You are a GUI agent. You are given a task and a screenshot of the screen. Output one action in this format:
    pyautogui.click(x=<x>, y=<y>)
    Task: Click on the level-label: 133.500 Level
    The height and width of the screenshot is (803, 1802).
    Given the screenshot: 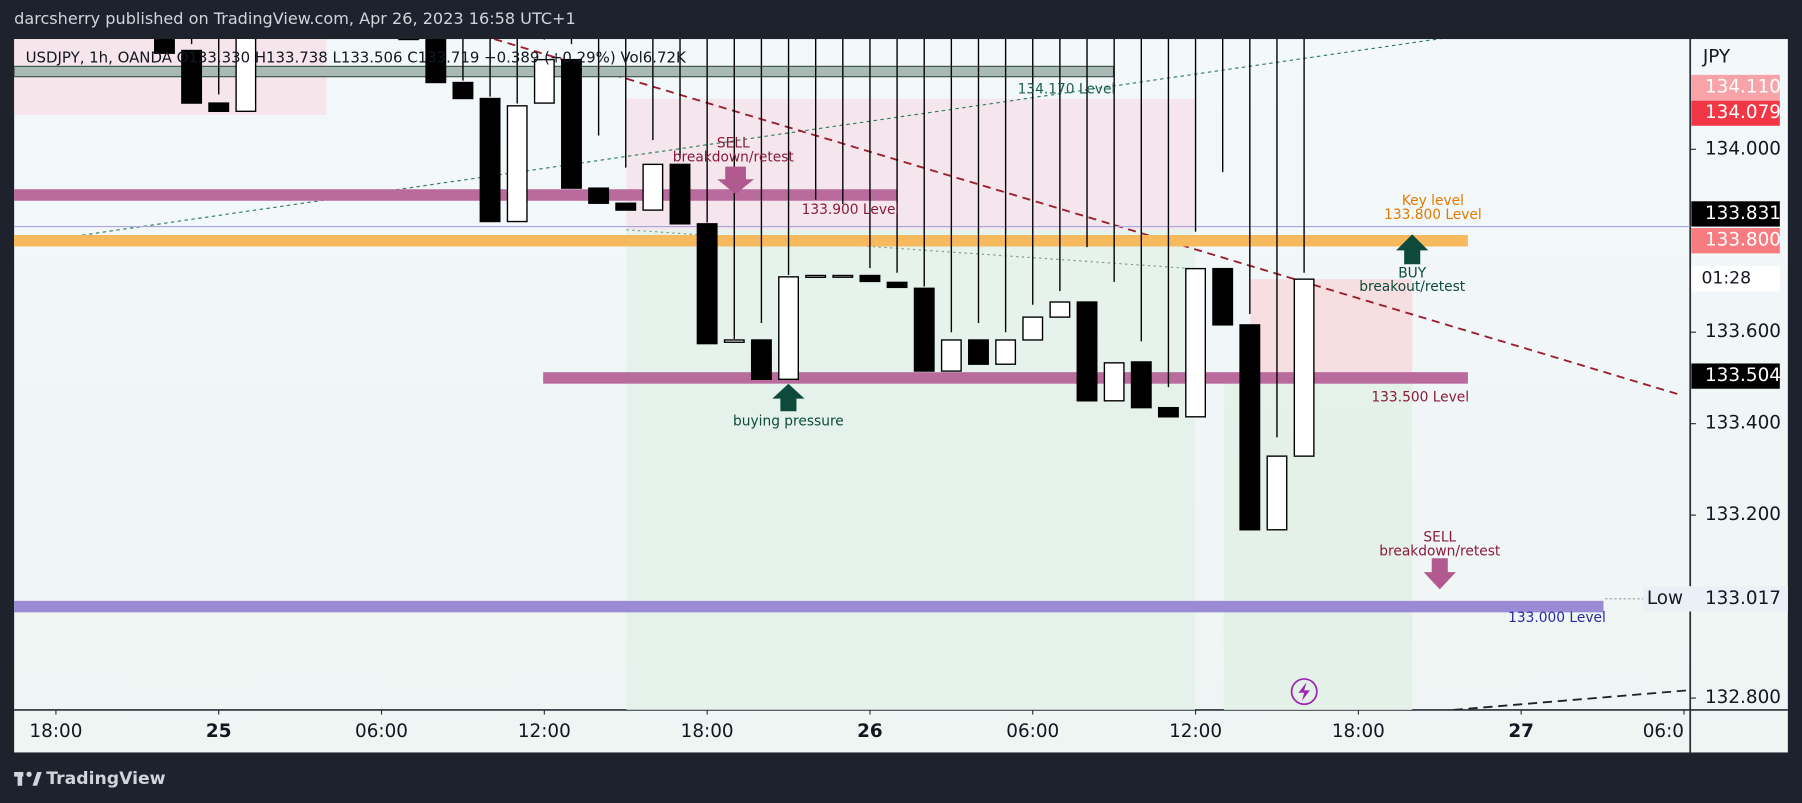 What is the action you would take?
    pyautogui.click(x=1420, y=397)
    